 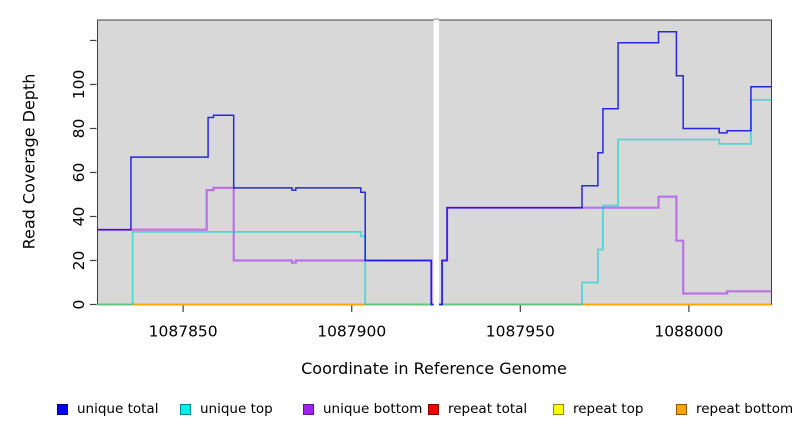 I want to click on y-axis-tick-label: 20, so click(x=79, y=261).